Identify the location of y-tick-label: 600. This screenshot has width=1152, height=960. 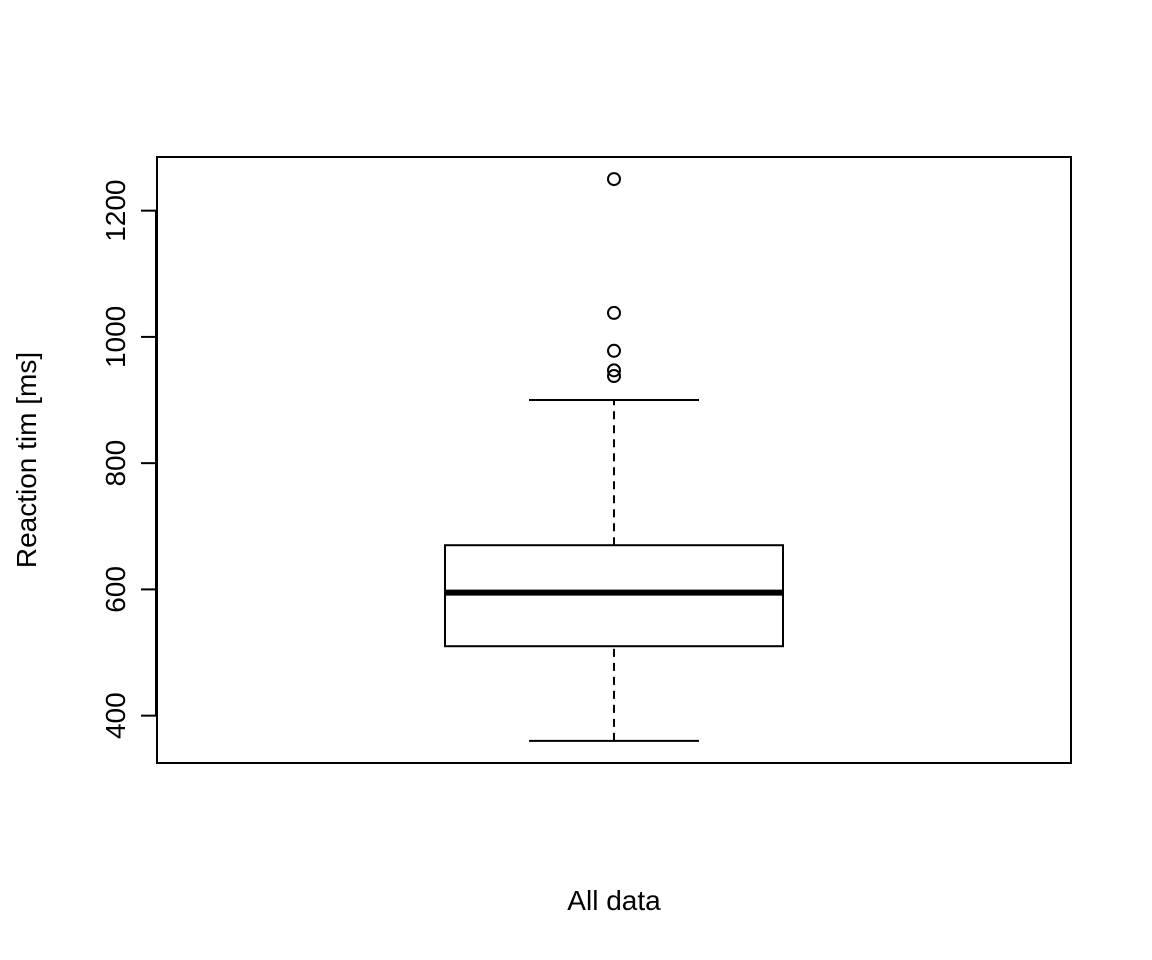
(115, 589).